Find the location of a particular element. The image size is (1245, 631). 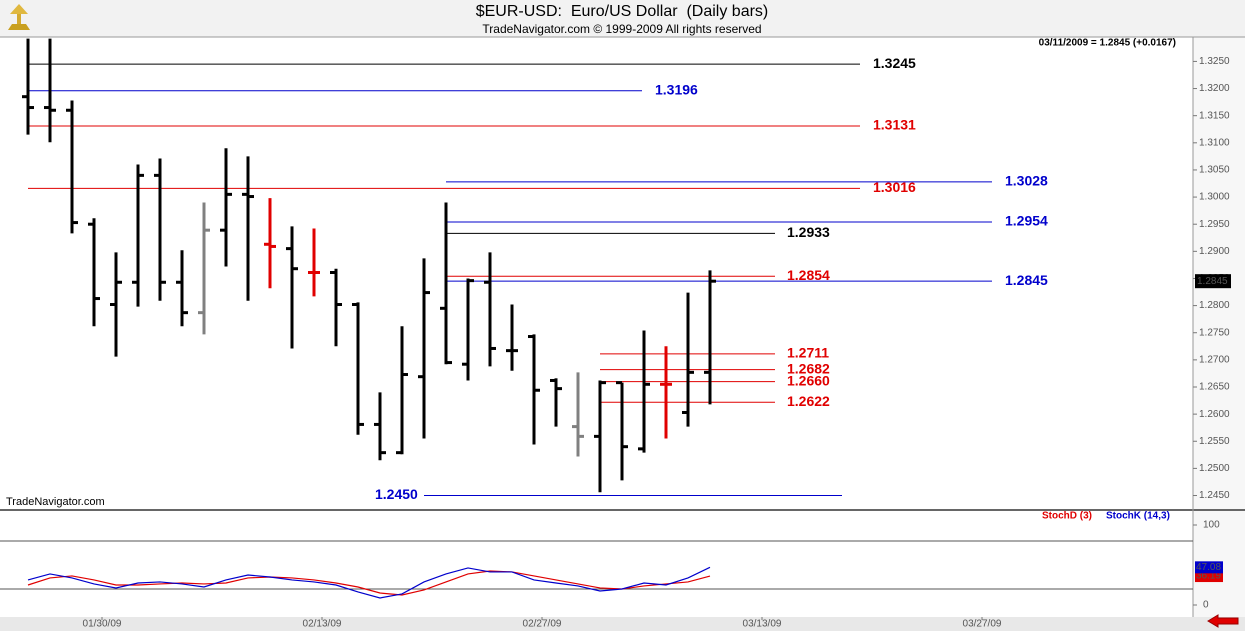

x-tick-label: 02/27/09 is located at coordinates (542, 624).